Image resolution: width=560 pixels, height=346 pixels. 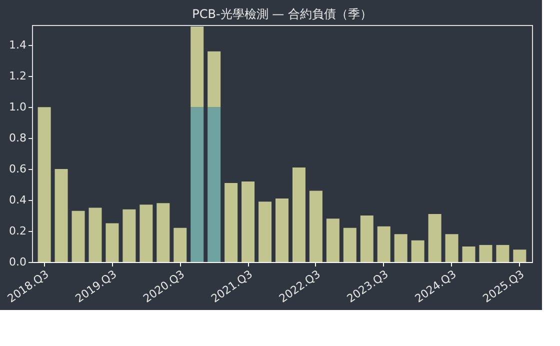 I want to click on y-tick-label: 1.0, so click(x=17, y=107).